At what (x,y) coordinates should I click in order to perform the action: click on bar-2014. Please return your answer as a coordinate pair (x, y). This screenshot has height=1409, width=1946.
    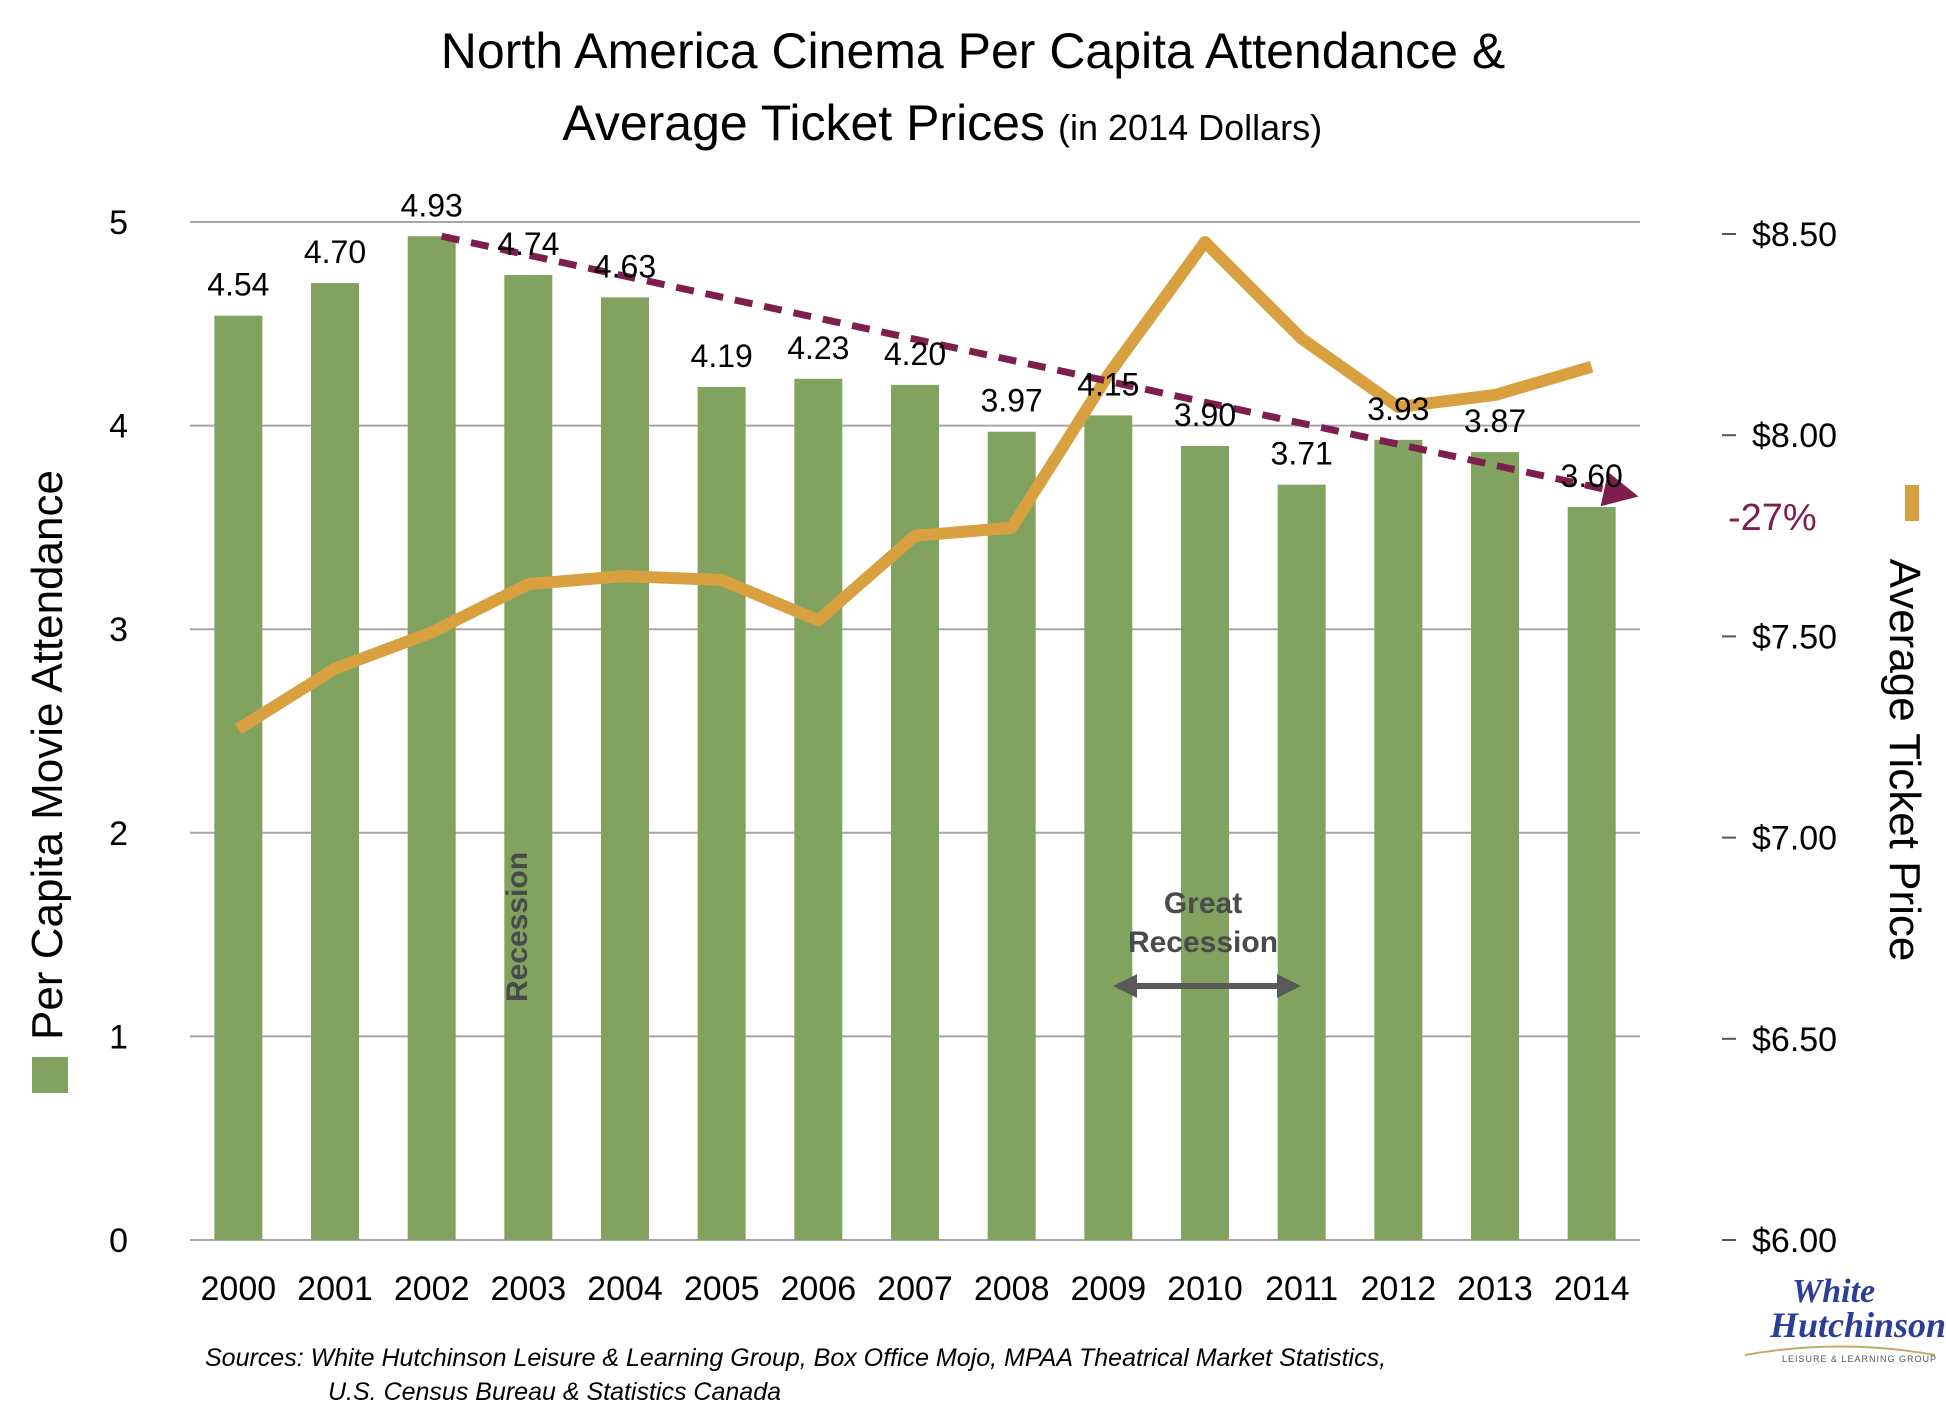
    Looking at the image, I should click on (1591, 873).